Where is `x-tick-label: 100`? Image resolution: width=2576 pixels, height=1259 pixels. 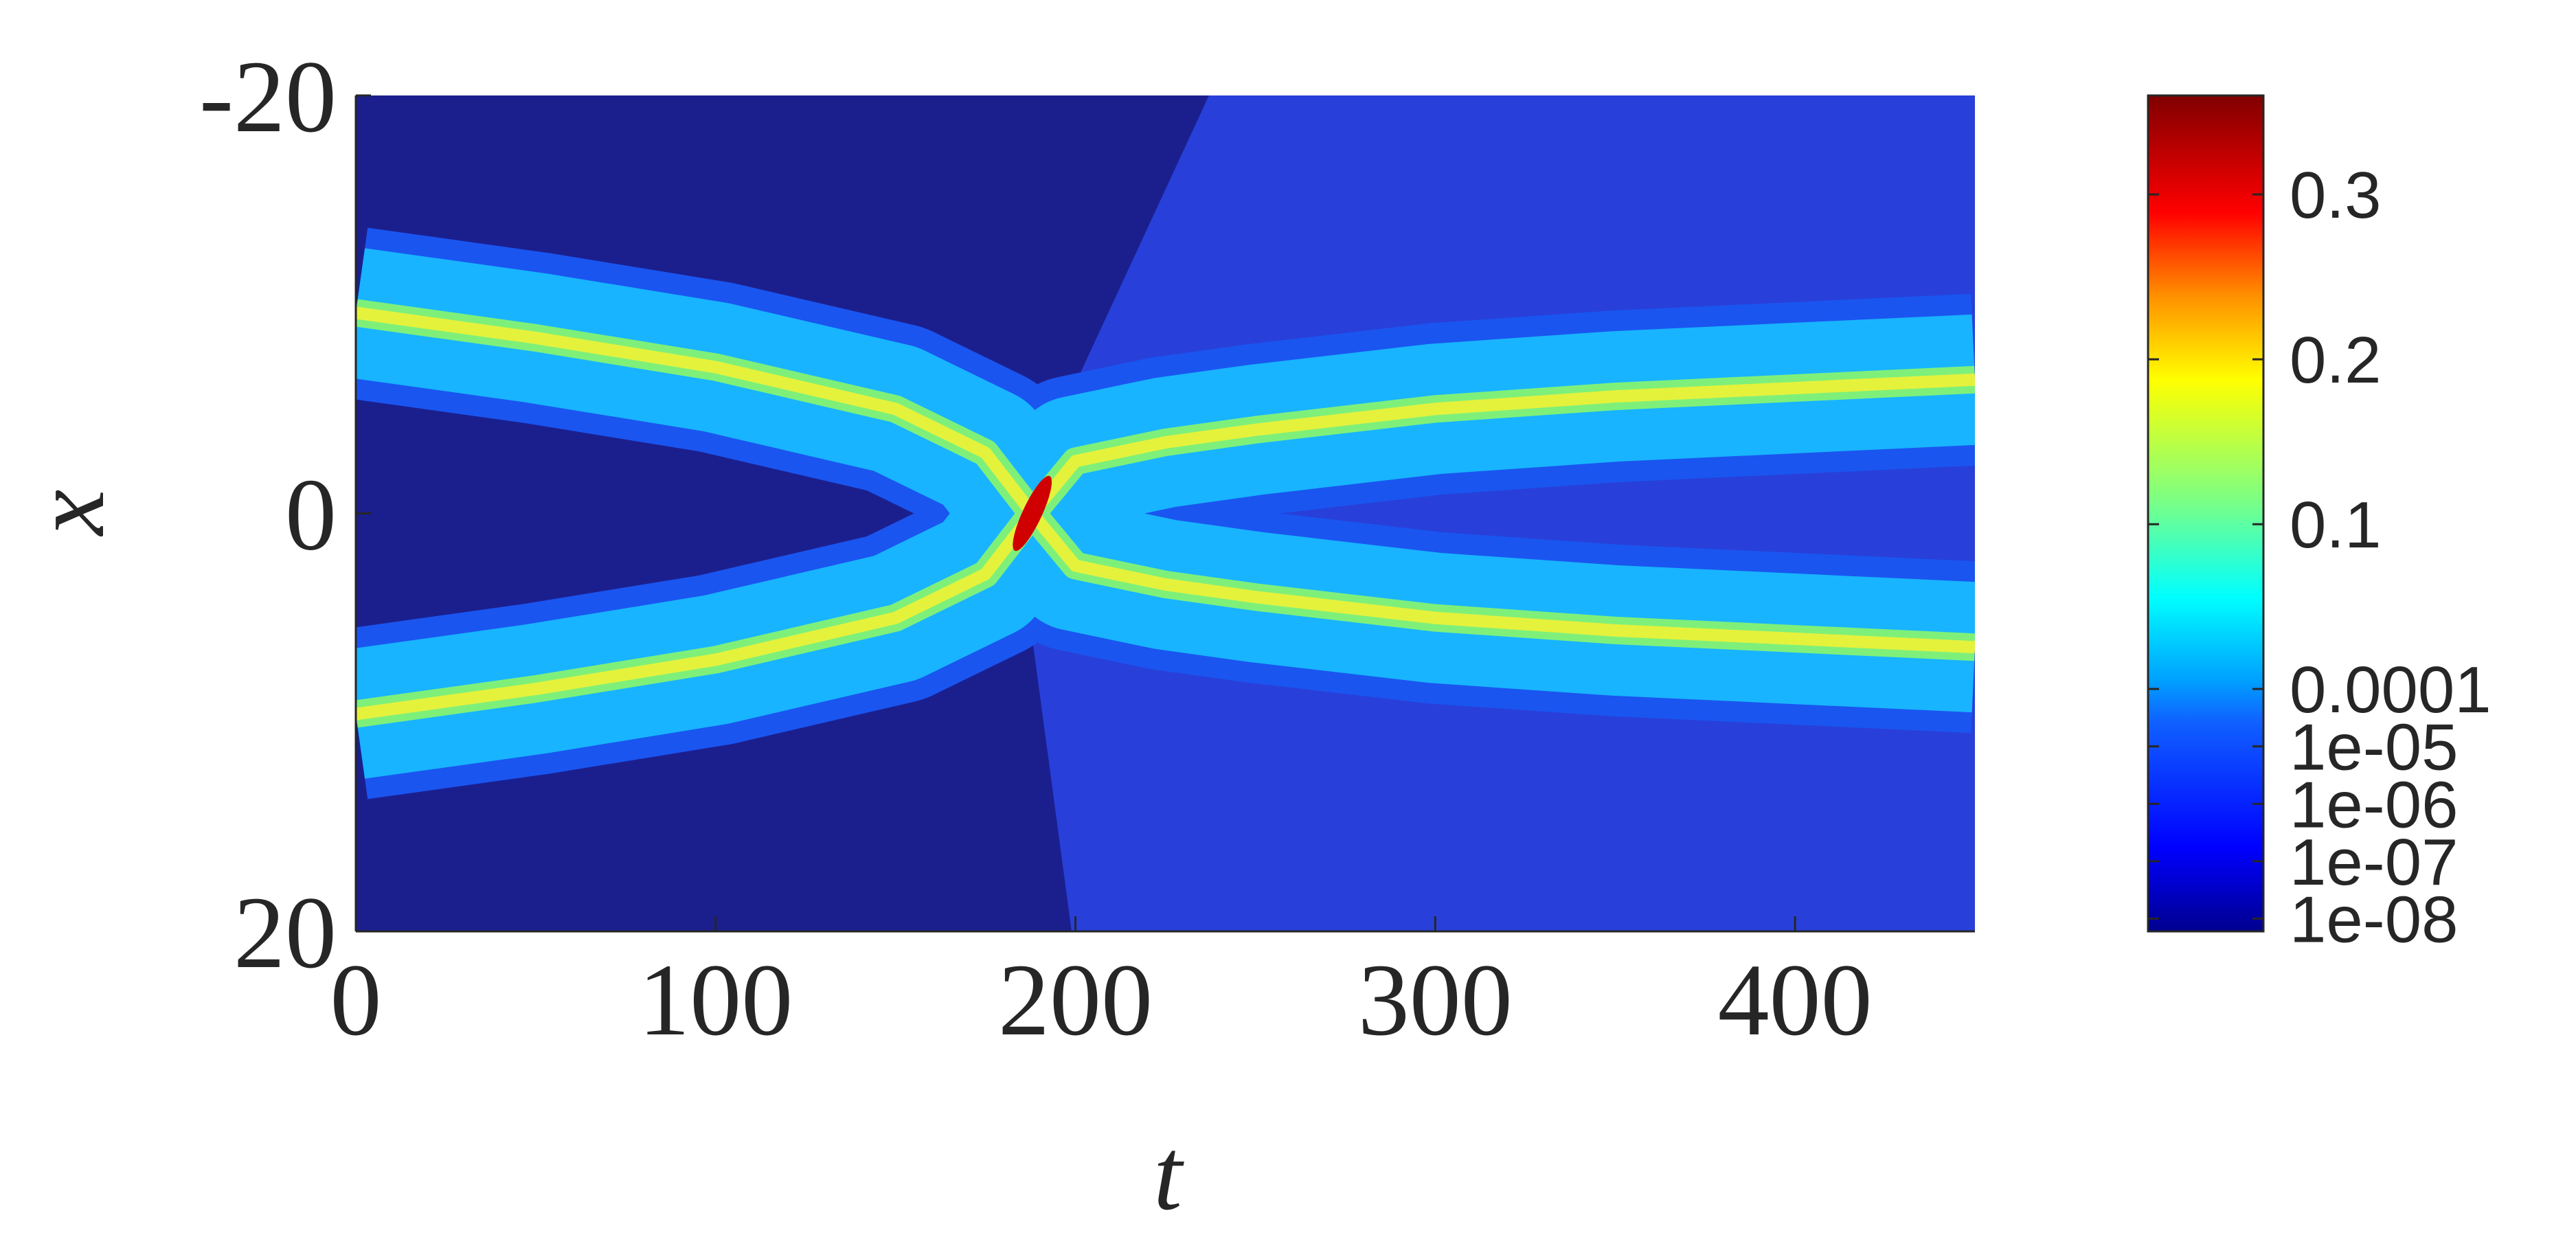
x-tick-label: 100 is located at coordinates (715, 1000).